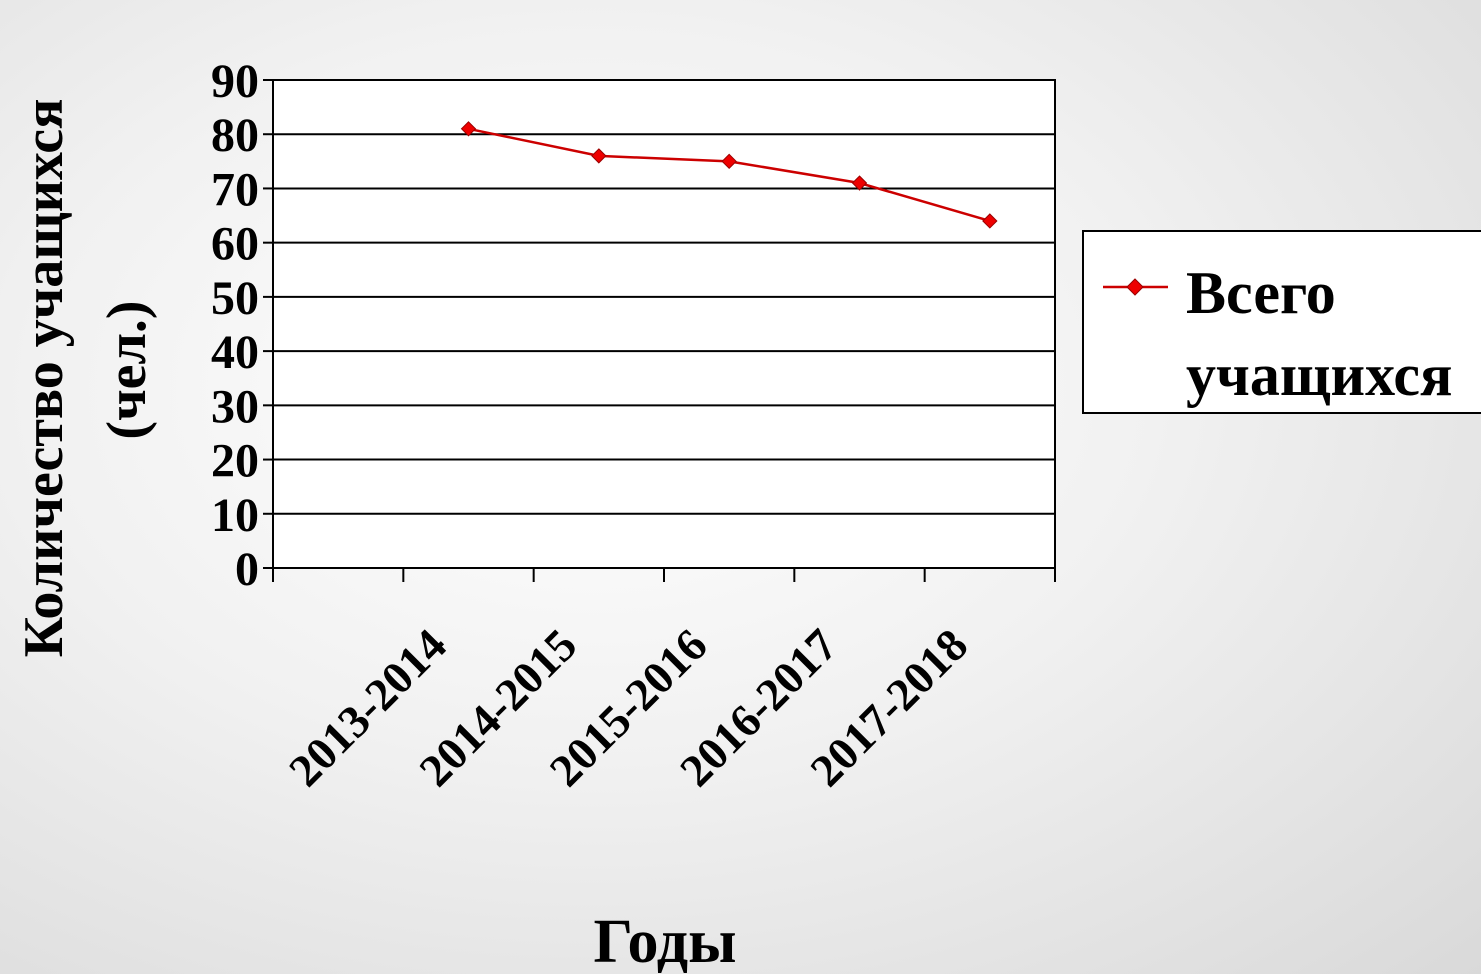  I want to click on y-tick-label: 0, so click(247, 569).